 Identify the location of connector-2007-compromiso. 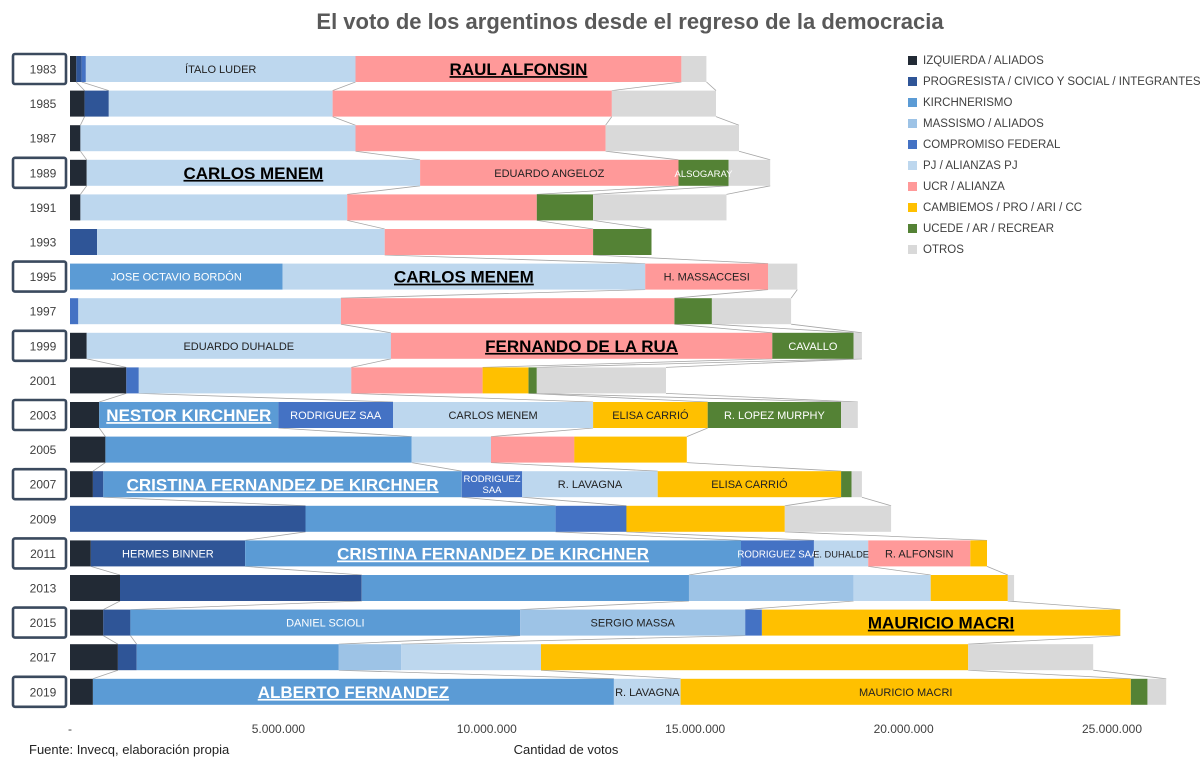
(574, 501).